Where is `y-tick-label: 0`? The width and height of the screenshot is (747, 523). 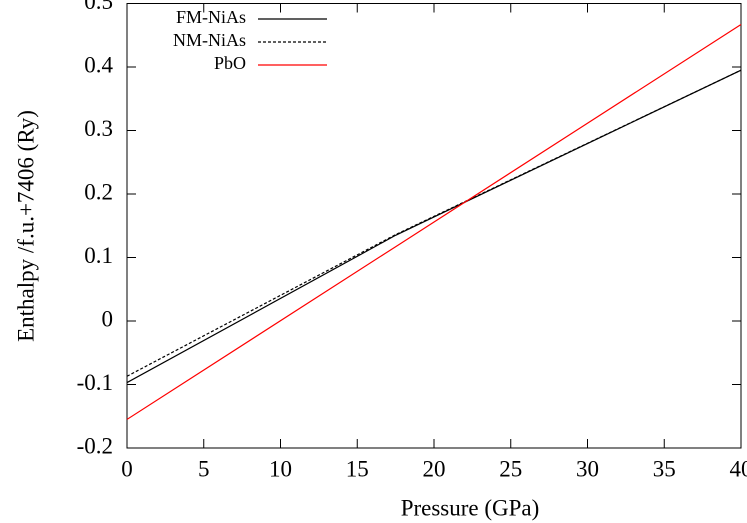
y-tick-label: 0 is located at coordinates (108, 318).